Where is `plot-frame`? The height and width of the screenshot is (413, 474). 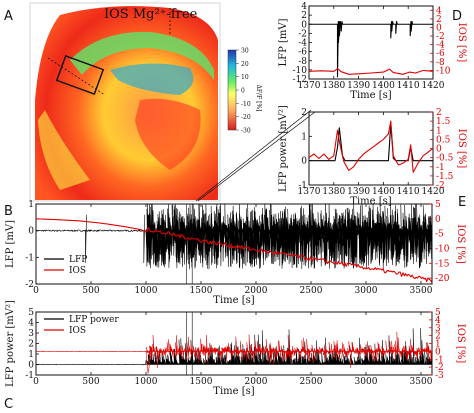 plot-frame is located at coordinates (371, 42).